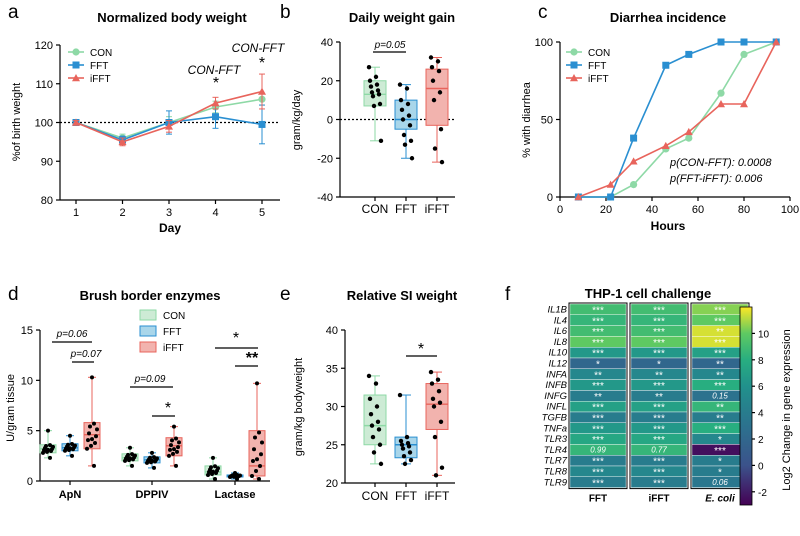  What do you see at coordinates (560, 320) in the screenshot?
I see `row-label: IL4` at bounding box center [560, 320].